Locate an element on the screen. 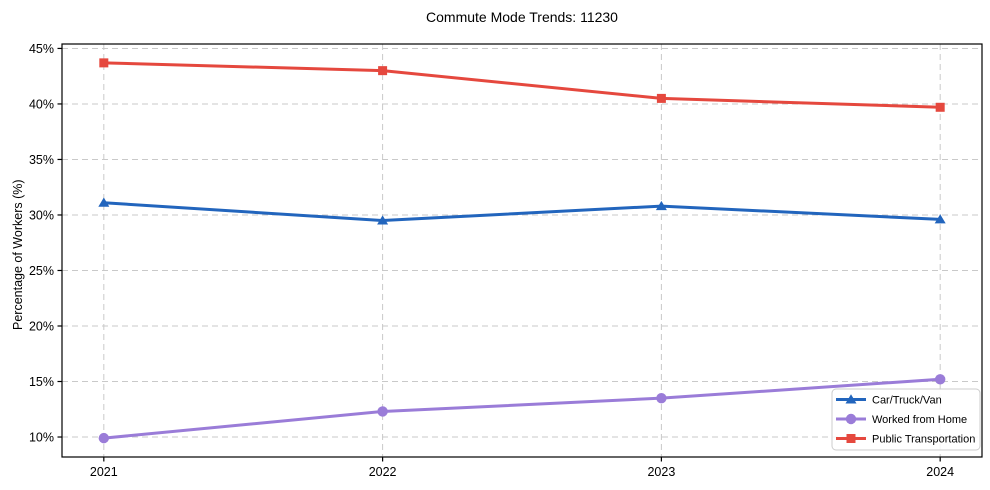 Image resolution: width=990 pixels, height=490 pixels. y-tick-label: 25% is located at coordinates (41, 271).